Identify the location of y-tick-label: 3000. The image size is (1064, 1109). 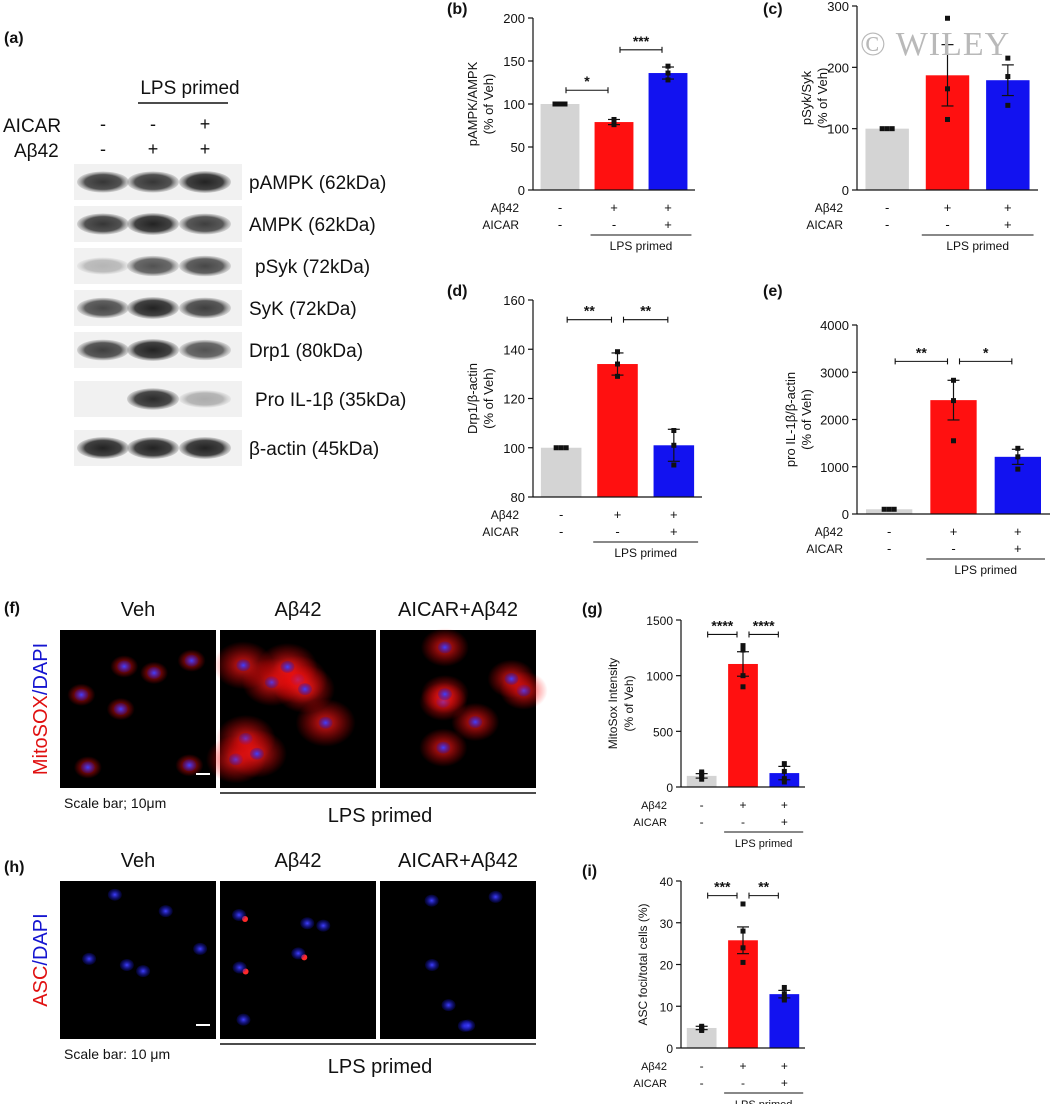
(834, 372).